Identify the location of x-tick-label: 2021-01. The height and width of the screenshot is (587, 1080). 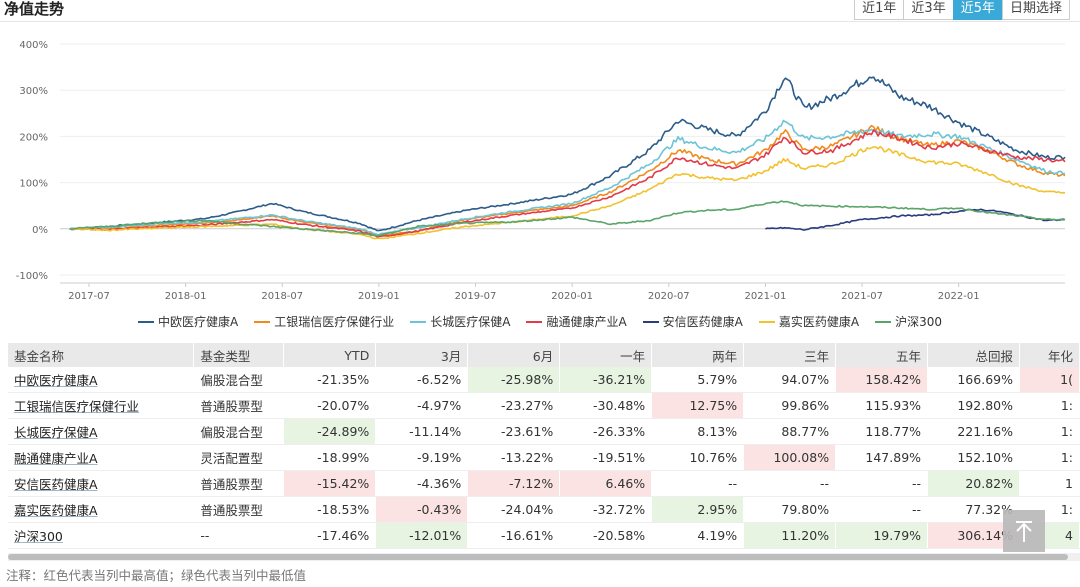
(766, 296).